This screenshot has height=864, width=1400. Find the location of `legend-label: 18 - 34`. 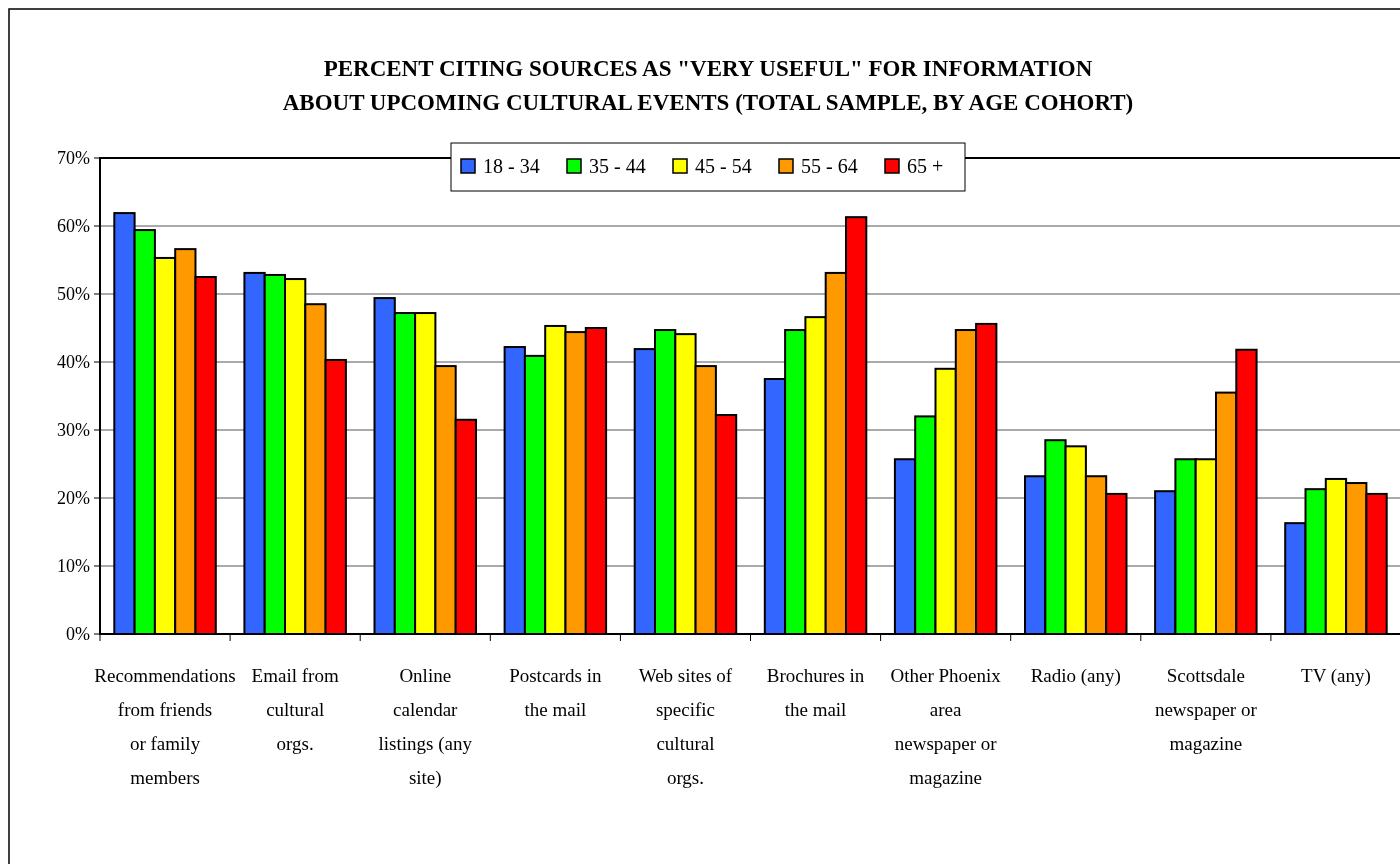

legend-label: 18 - 34 is located at coordinates (511, 166).